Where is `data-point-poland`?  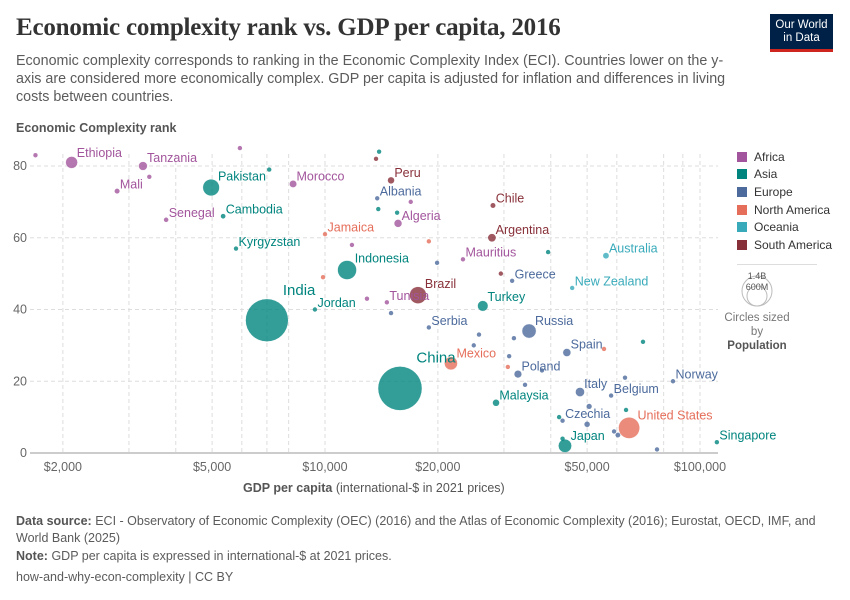
data-point-poland is located at coordinates (518, 374).